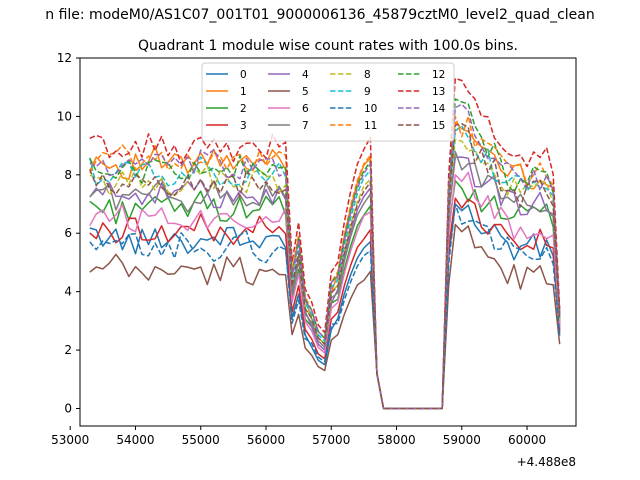  Describe the element at coordinates (68, 292) in the screenshot. I see `y-tick-label: 4` at that location.